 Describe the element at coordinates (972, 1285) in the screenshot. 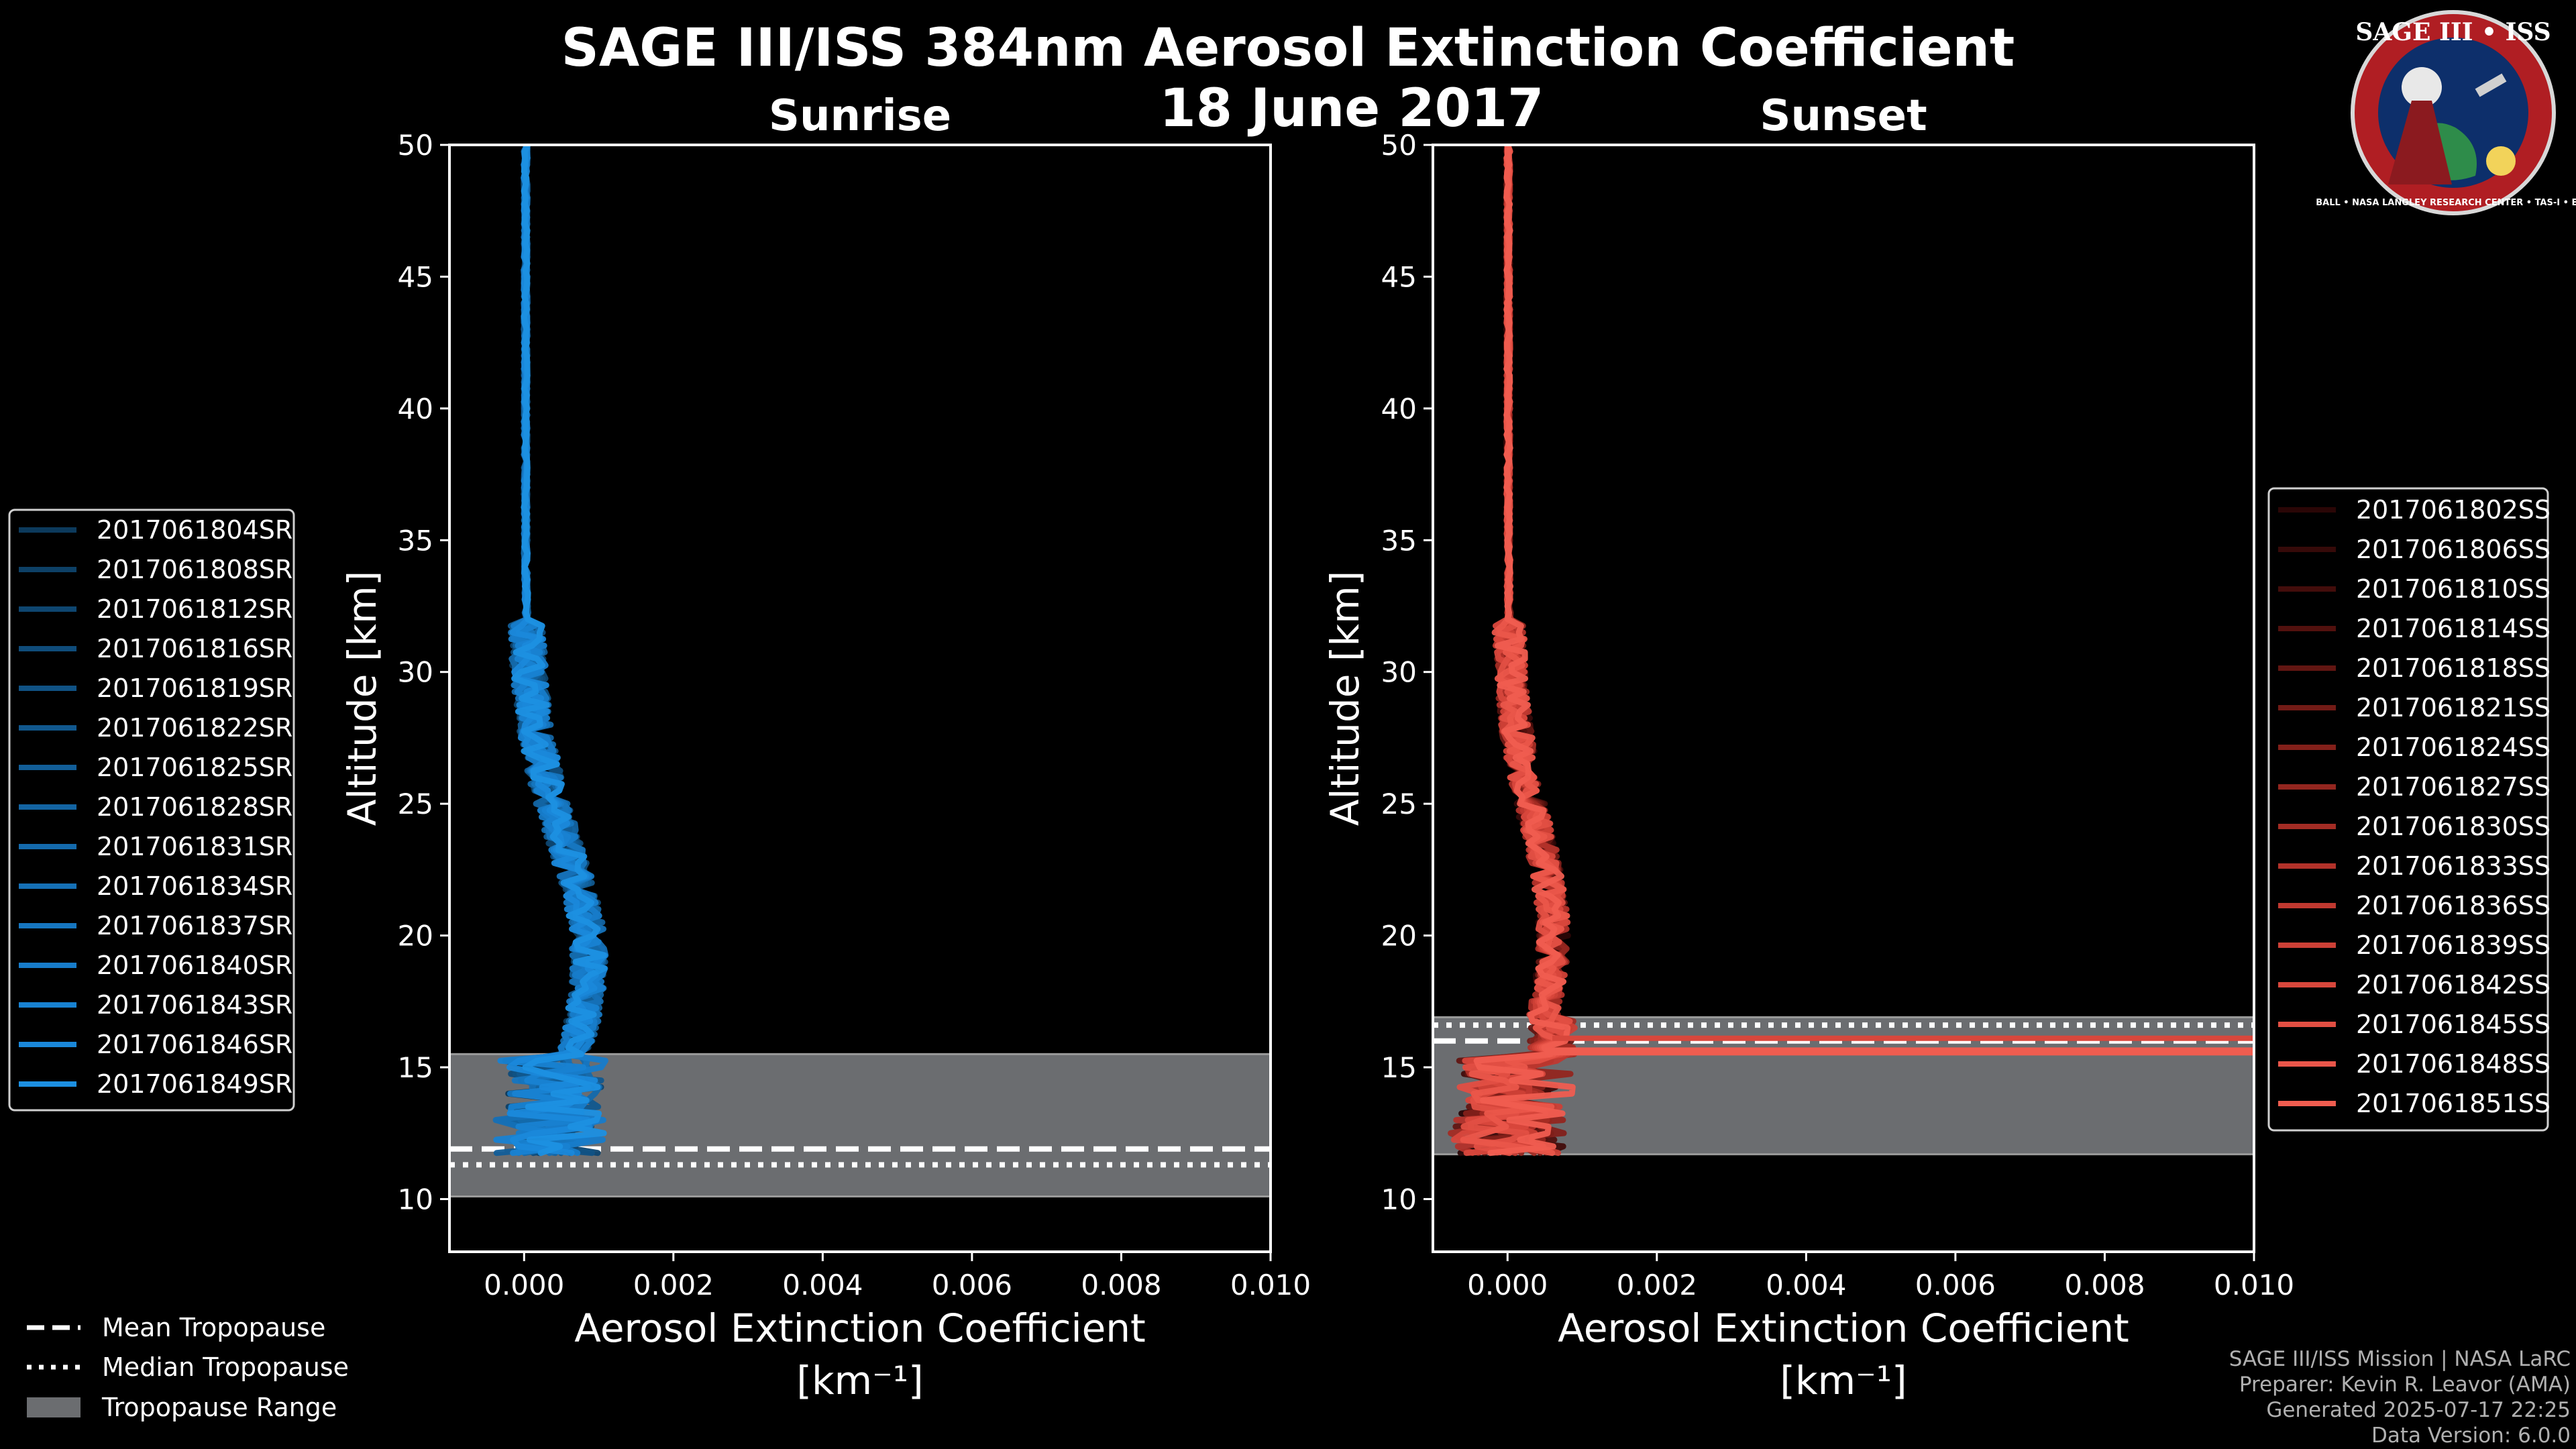

I see `sunrise-xtick-label: 0.006` at that location.